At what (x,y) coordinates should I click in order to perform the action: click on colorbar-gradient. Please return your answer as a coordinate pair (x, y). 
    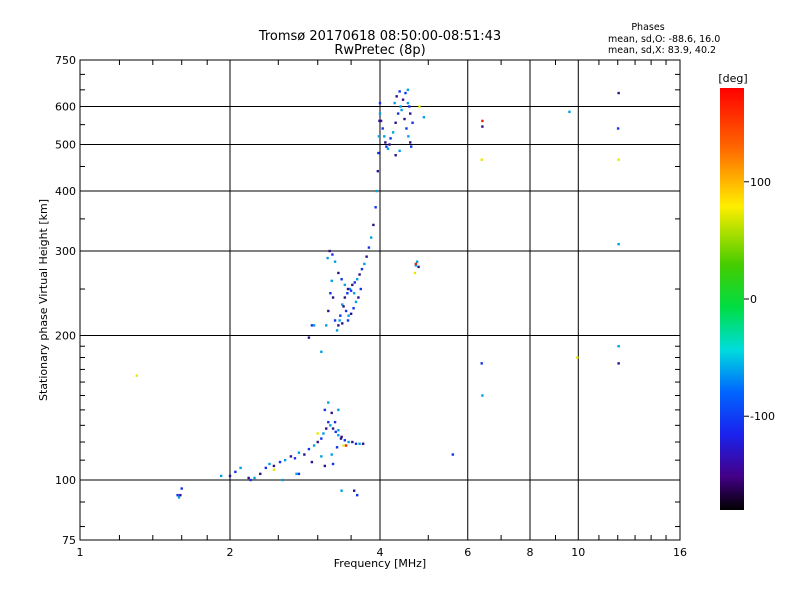
    Looking at the image, I should click on (732, 299).